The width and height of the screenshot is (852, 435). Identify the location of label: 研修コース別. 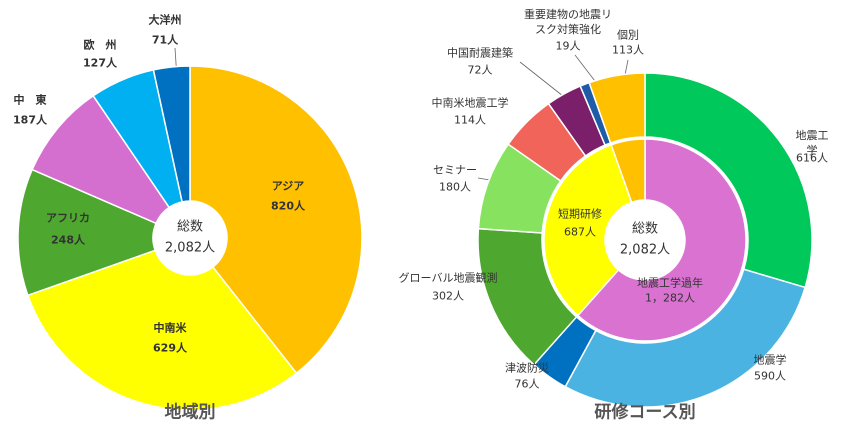
(645, 412).